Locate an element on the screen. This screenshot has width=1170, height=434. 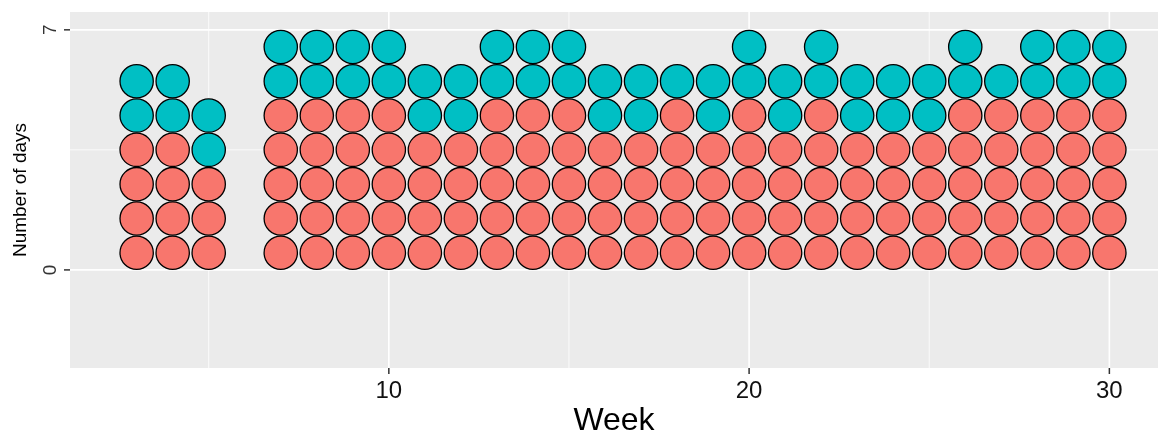
y-tick-label: 0 is located at coordinates (49, 270).